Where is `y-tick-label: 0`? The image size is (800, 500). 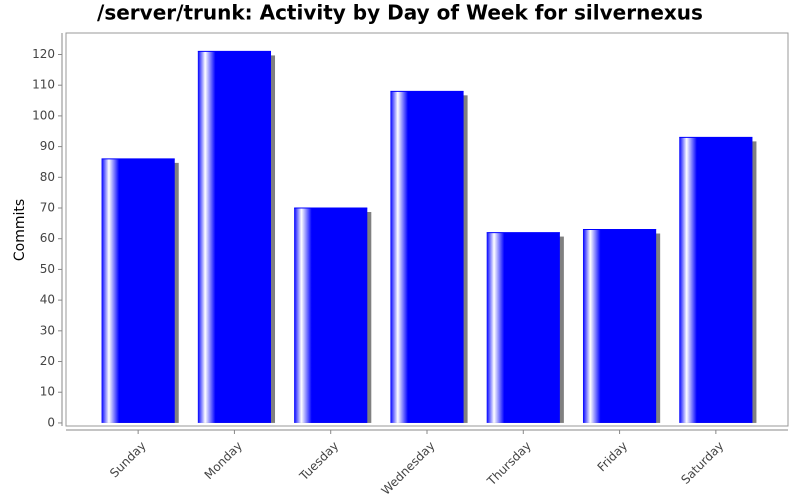
y-tick-label: 0 is located at coordinates (51, 422).